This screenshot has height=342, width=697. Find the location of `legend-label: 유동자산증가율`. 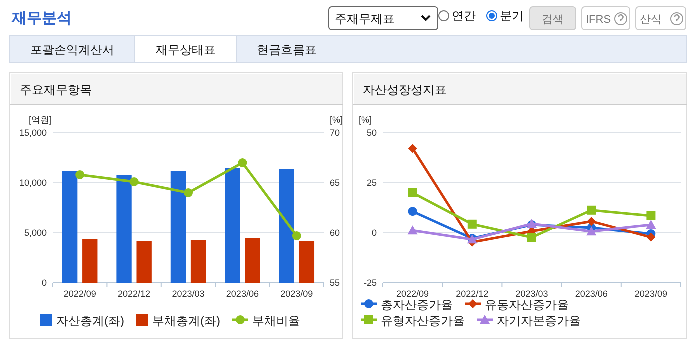

legend-label: 유동자산증가율 is located at coordinates (527, 305).